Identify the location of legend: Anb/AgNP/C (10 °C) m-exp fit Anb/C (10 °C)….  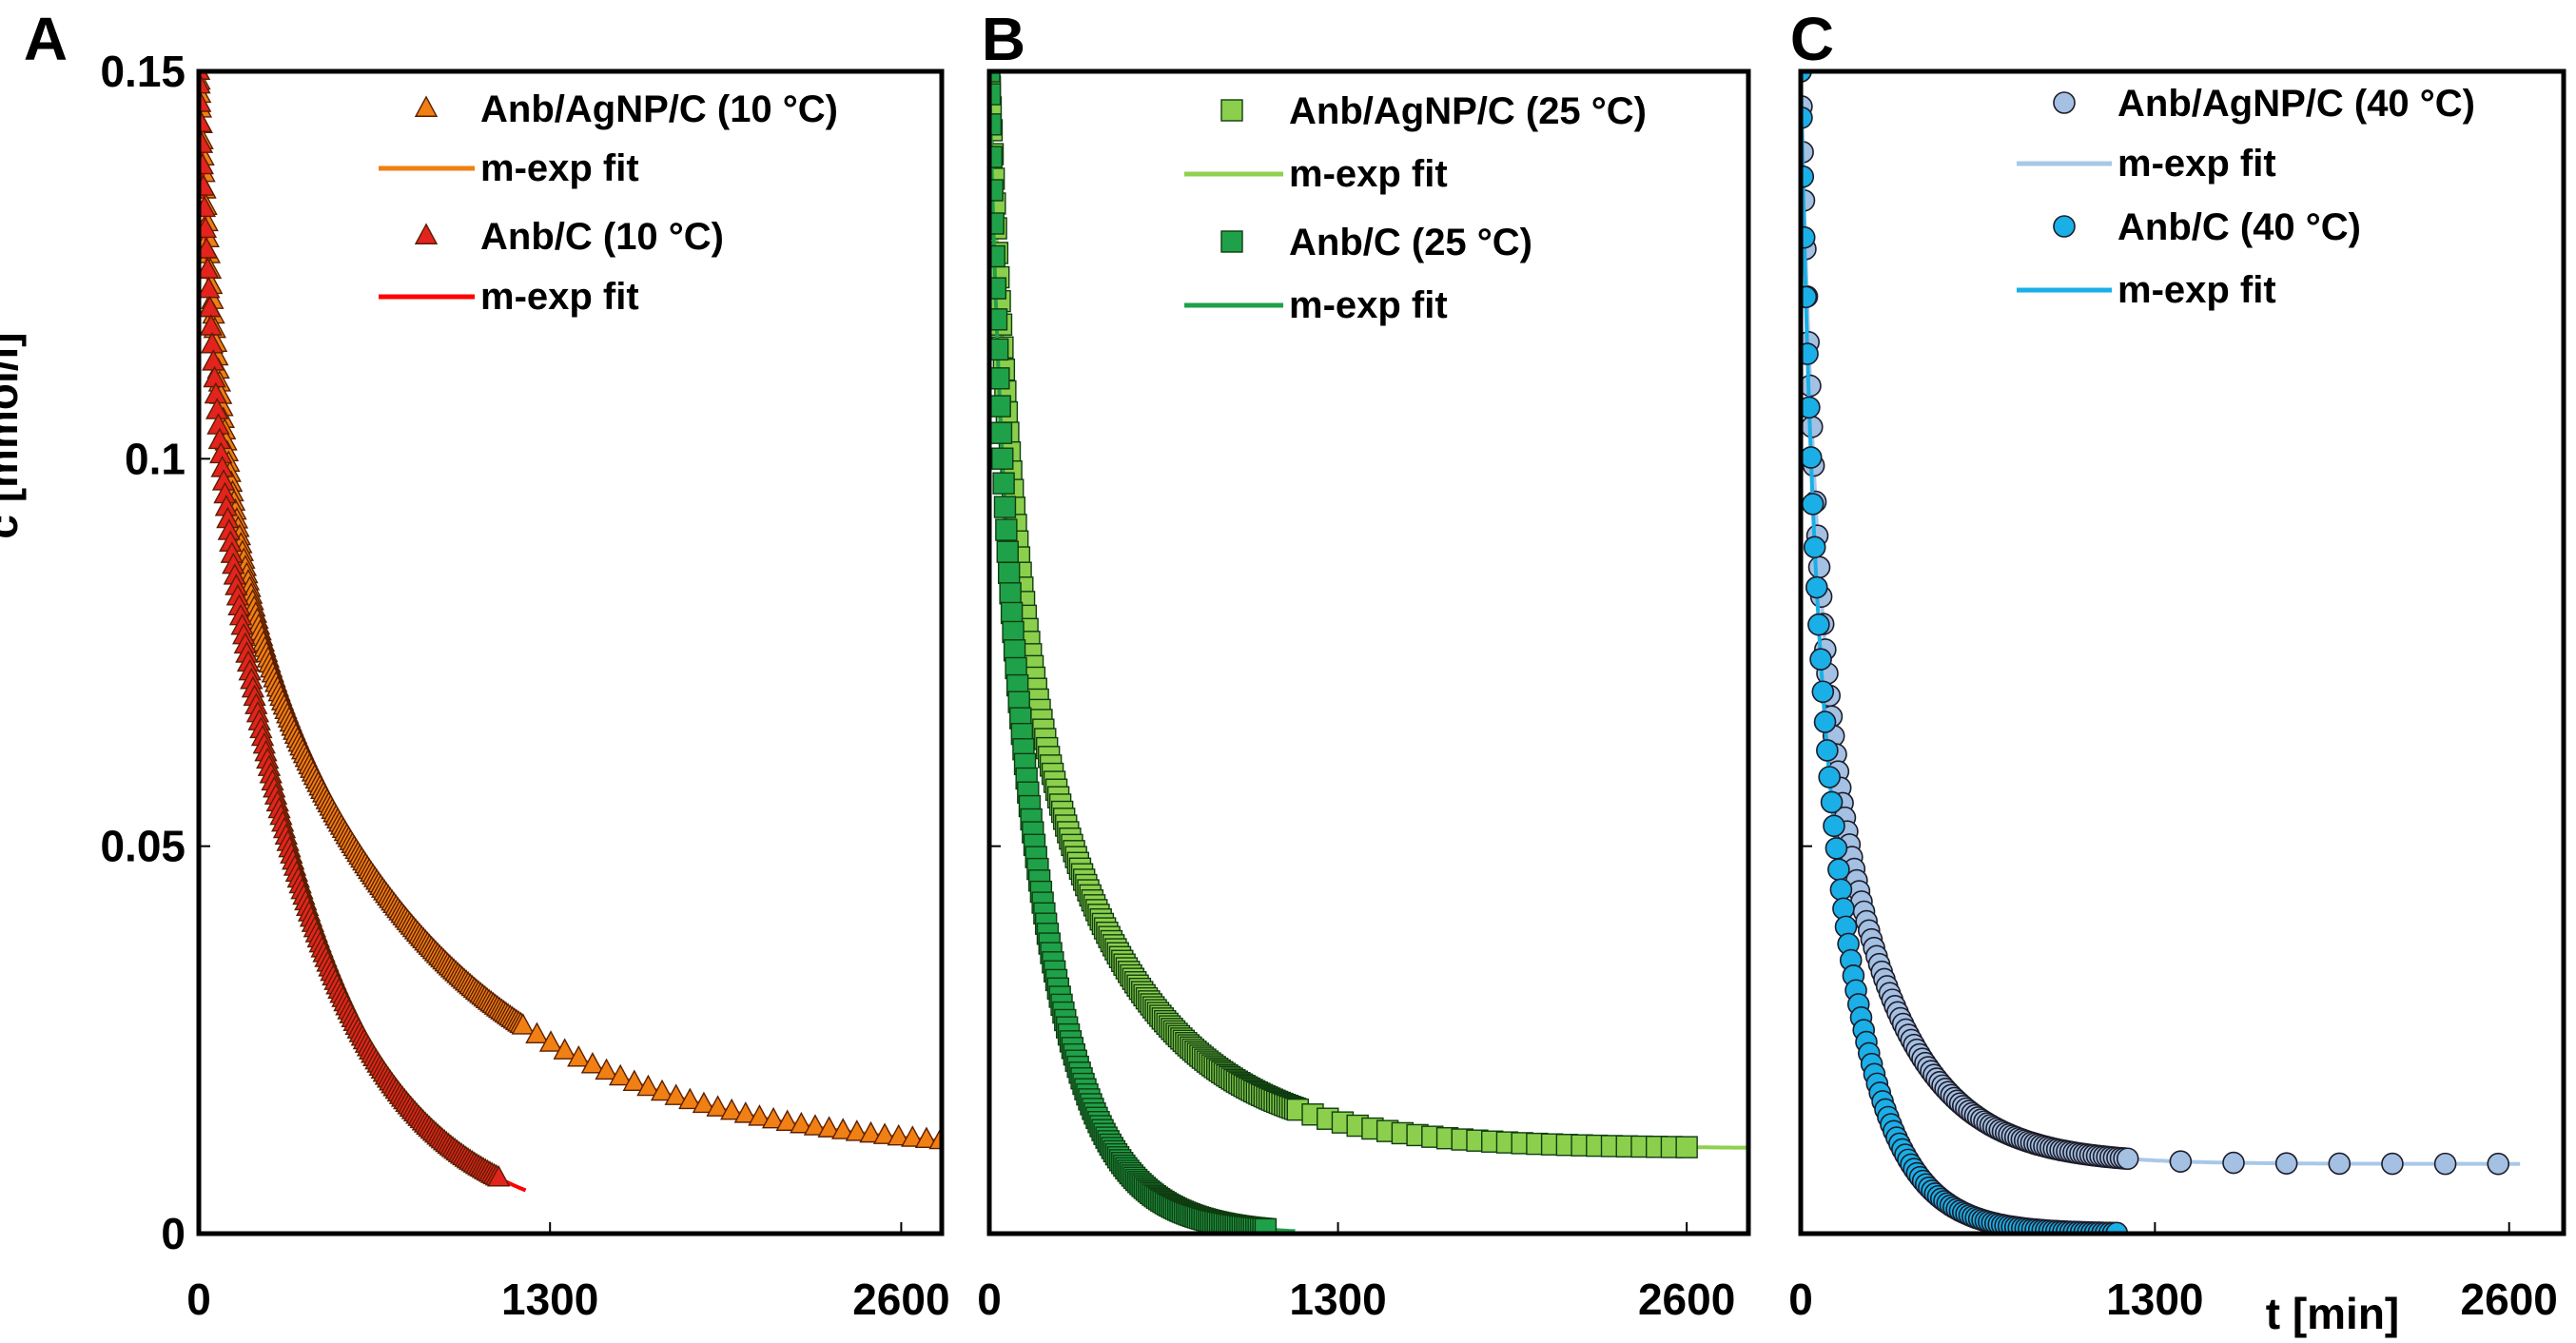
(609, 203).